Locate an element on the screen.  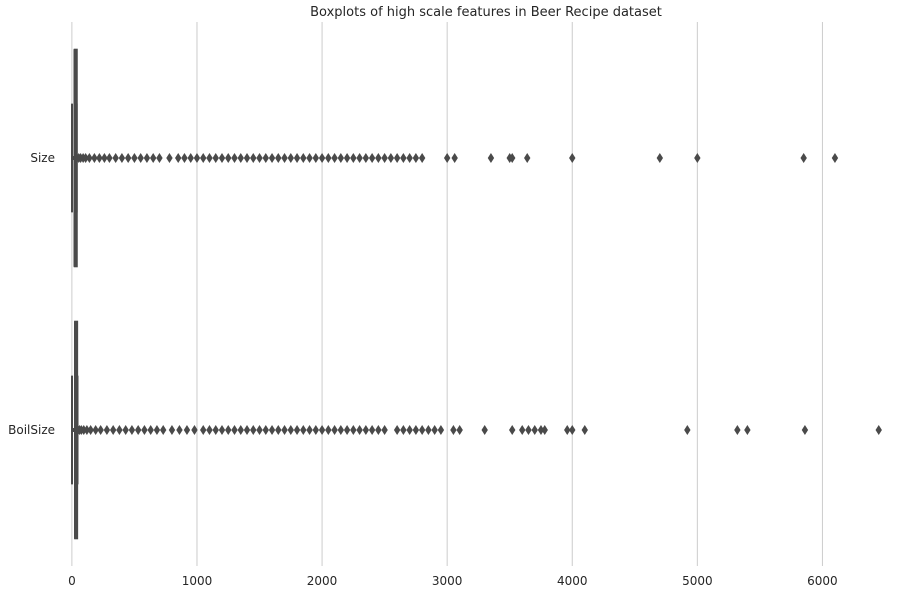
y-category-label: Size is located at coordinates (42, 158).